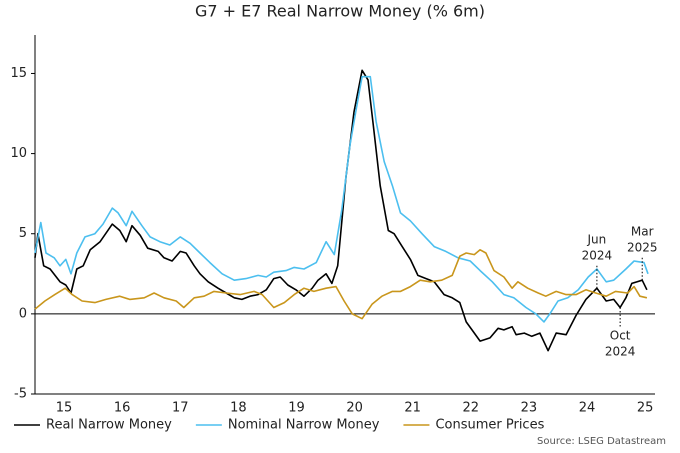 The height and width of the screenshot is (453, 680). What do you see at coordinates (18, 153) in the screenshot?
I see `y-tick-label: 10` at bounding box center [18, 153].